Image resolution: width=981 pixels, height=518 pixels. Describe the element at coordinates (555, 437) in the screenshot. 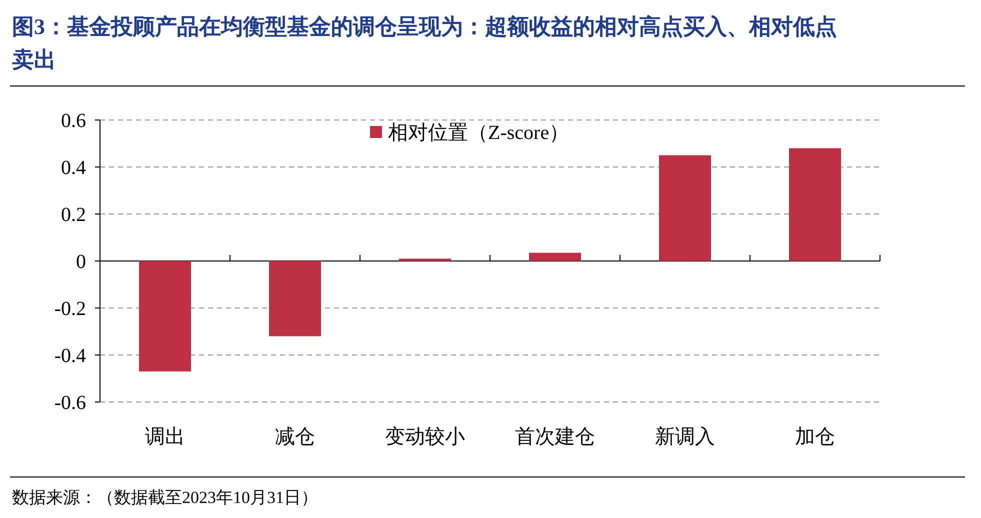

I see `x-tick-label: 首次建仓` at that location.